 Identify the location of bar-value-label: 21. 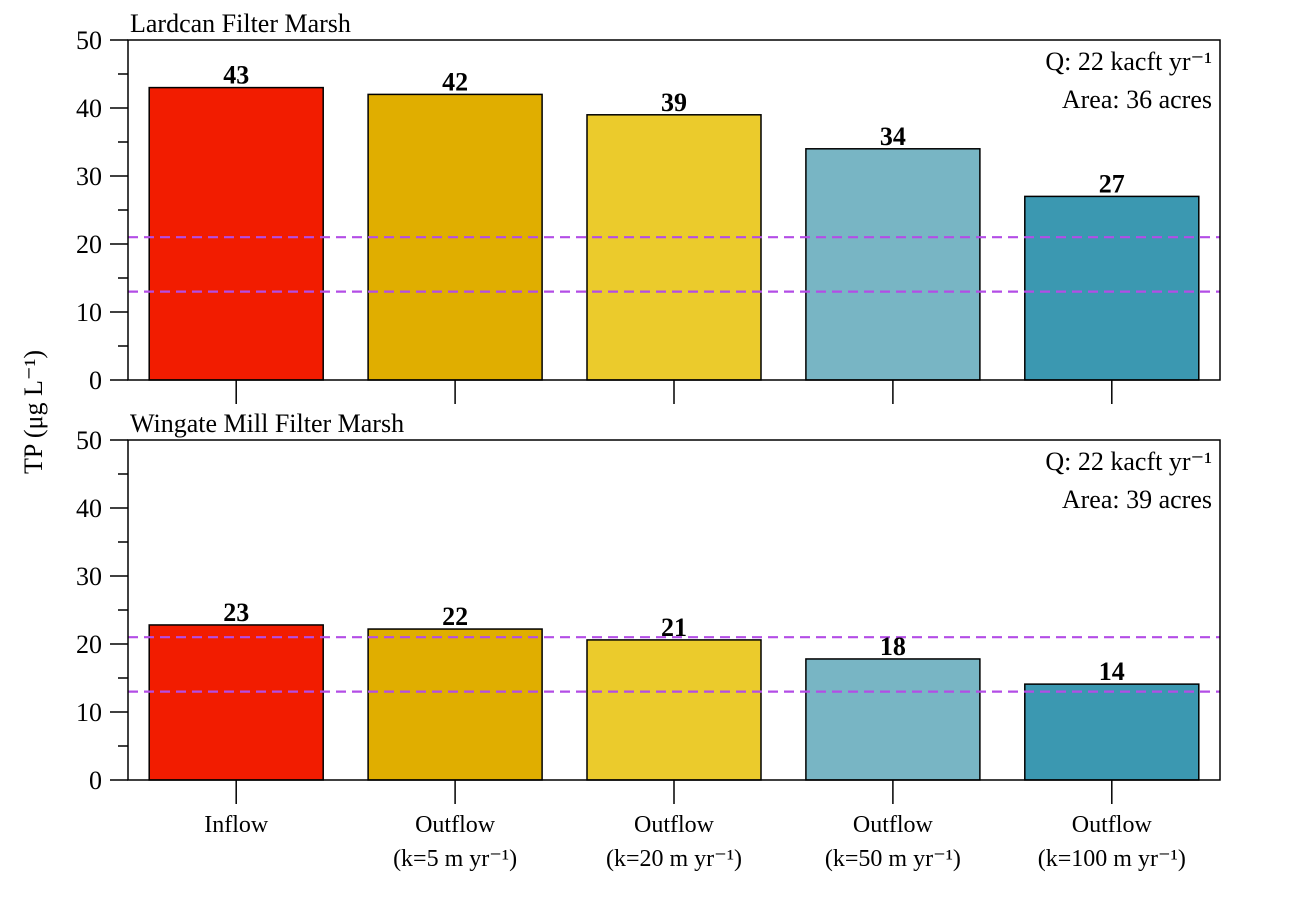
(674, 627).